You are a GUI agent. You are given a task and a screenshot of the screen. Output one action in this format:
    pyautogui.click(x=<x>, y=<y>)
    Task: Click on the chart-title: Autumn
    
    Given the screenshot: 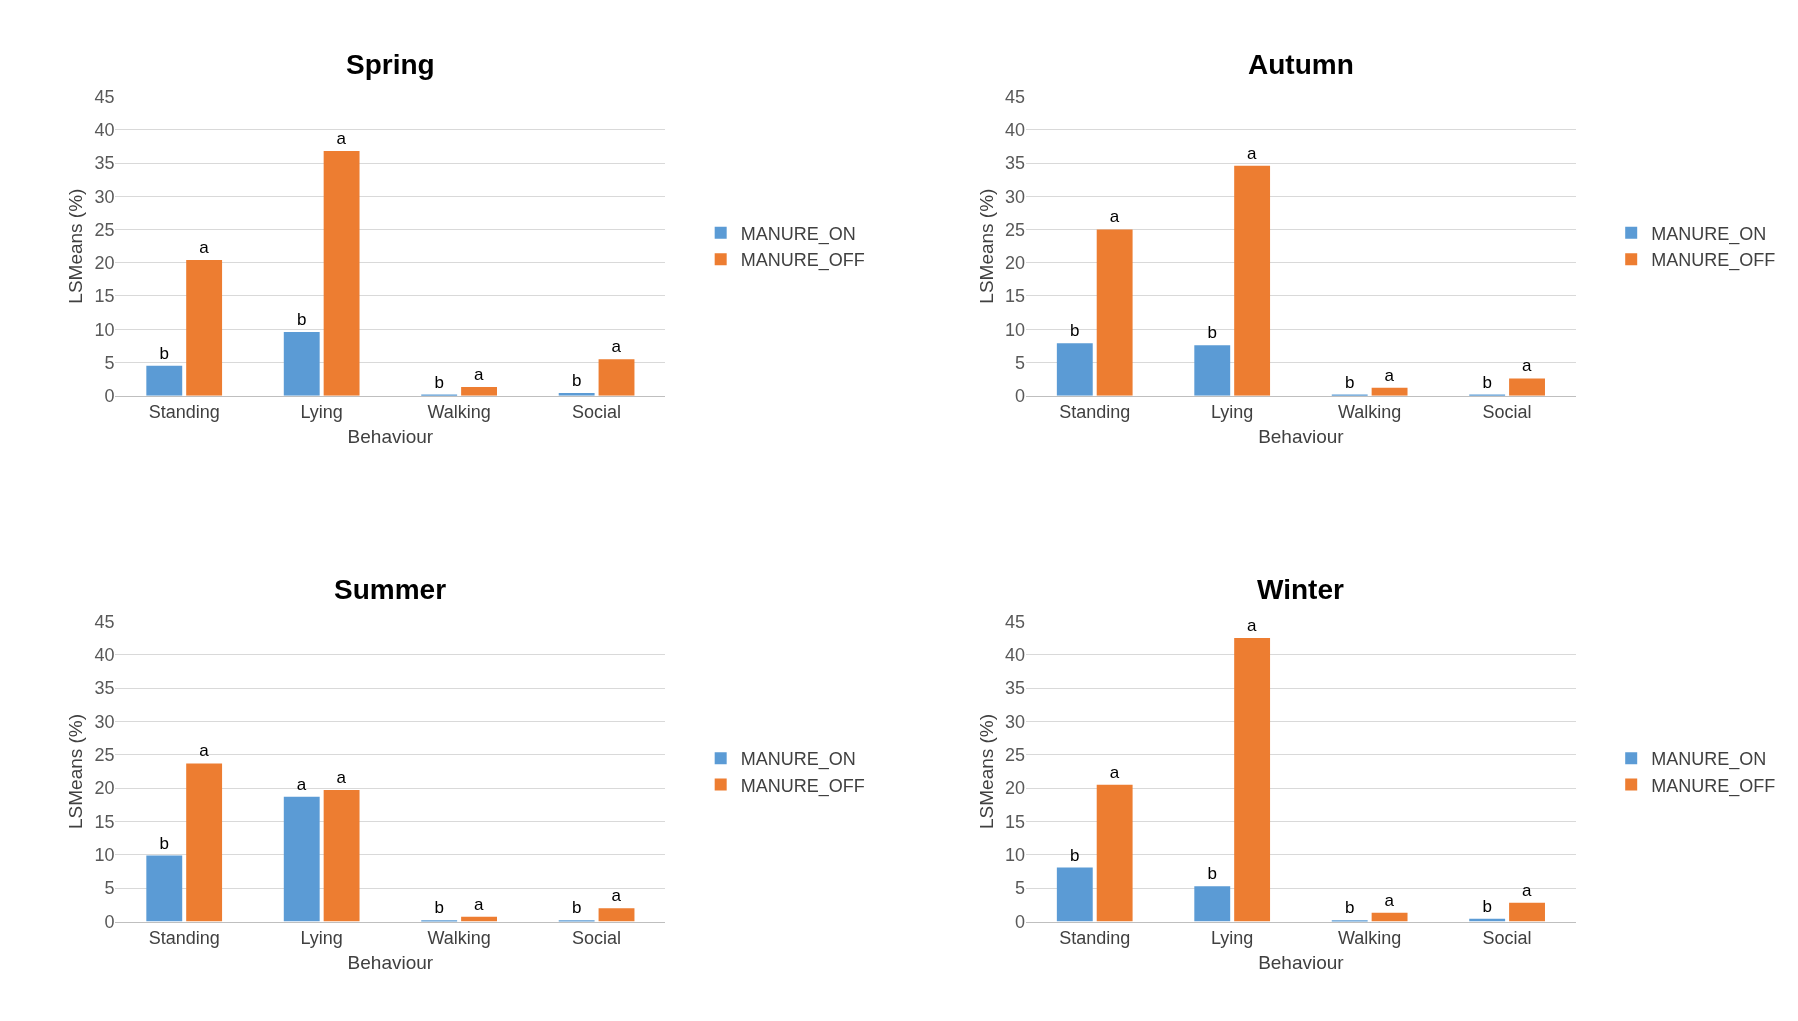 What is the action you would take?
    pyautogui.click(x=1301, y=64)
    